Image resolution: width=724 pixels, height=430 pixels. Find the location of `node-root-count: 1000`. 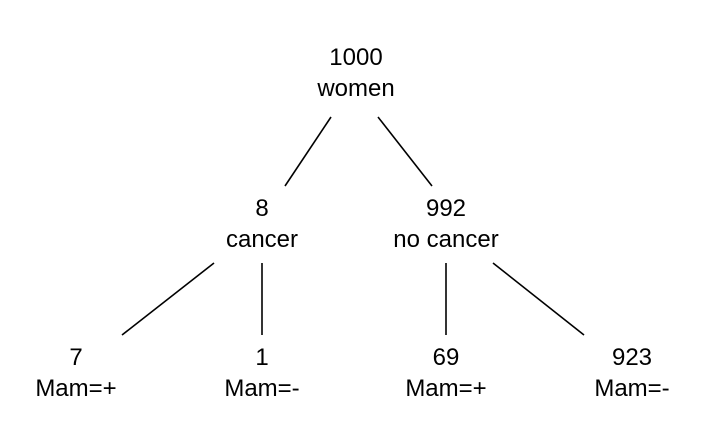

node-root-count: 1000 is located at coordinates (356, 57).